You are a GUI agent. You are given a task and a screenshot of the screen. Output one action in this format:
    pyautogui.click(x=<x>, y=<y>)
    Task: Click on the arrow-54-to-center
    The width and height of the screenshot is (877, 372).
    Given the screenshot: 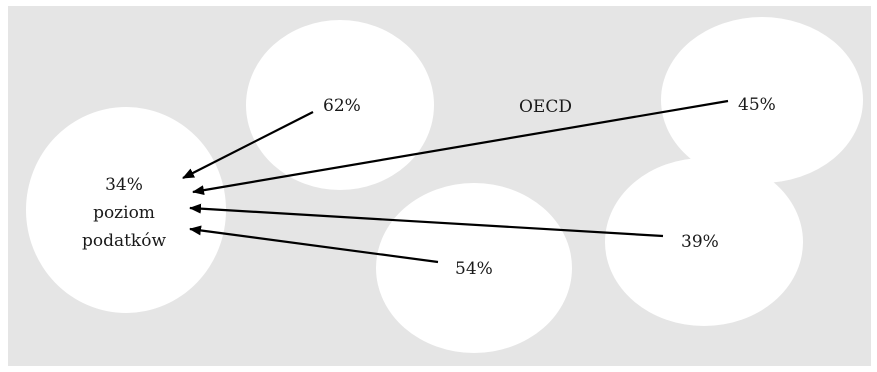 What is the action you would take?
    pyautogui.click(x=314, y=244)
    